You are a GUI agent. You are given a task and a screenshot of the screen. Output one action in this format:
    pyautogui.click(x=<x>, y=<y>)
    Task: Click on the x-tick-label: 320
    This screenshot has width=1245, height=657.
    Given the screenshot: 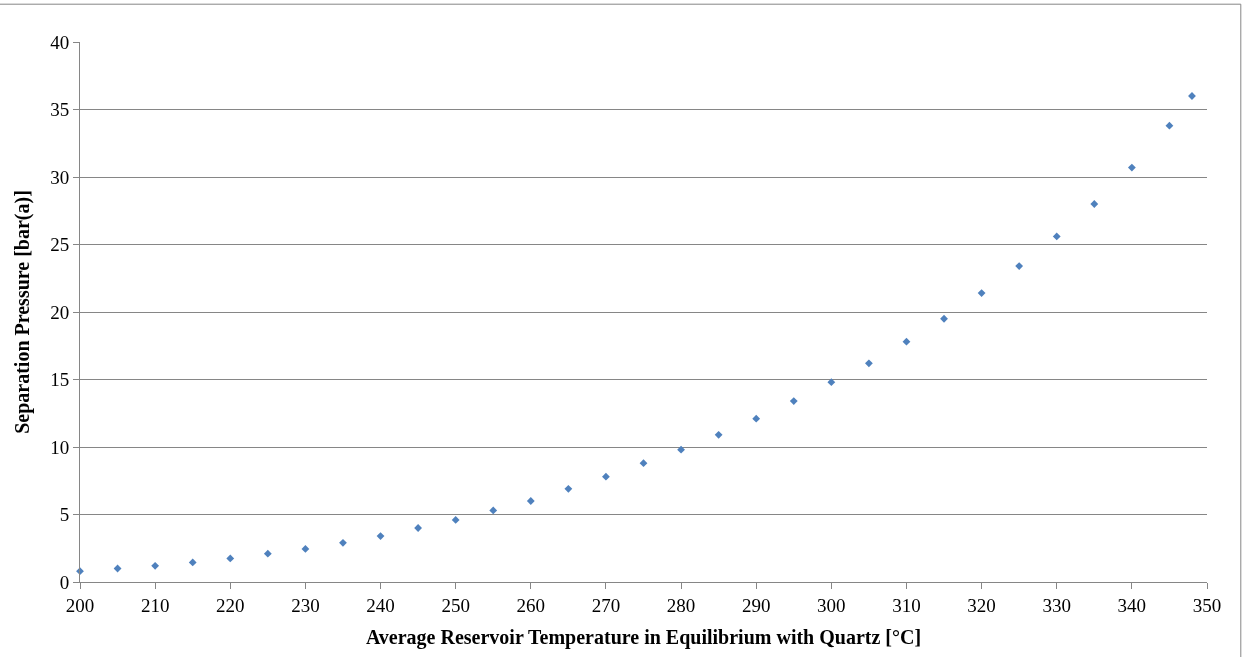 What is the action you would take?
    pyautogui.click(x=981, y=605)
    